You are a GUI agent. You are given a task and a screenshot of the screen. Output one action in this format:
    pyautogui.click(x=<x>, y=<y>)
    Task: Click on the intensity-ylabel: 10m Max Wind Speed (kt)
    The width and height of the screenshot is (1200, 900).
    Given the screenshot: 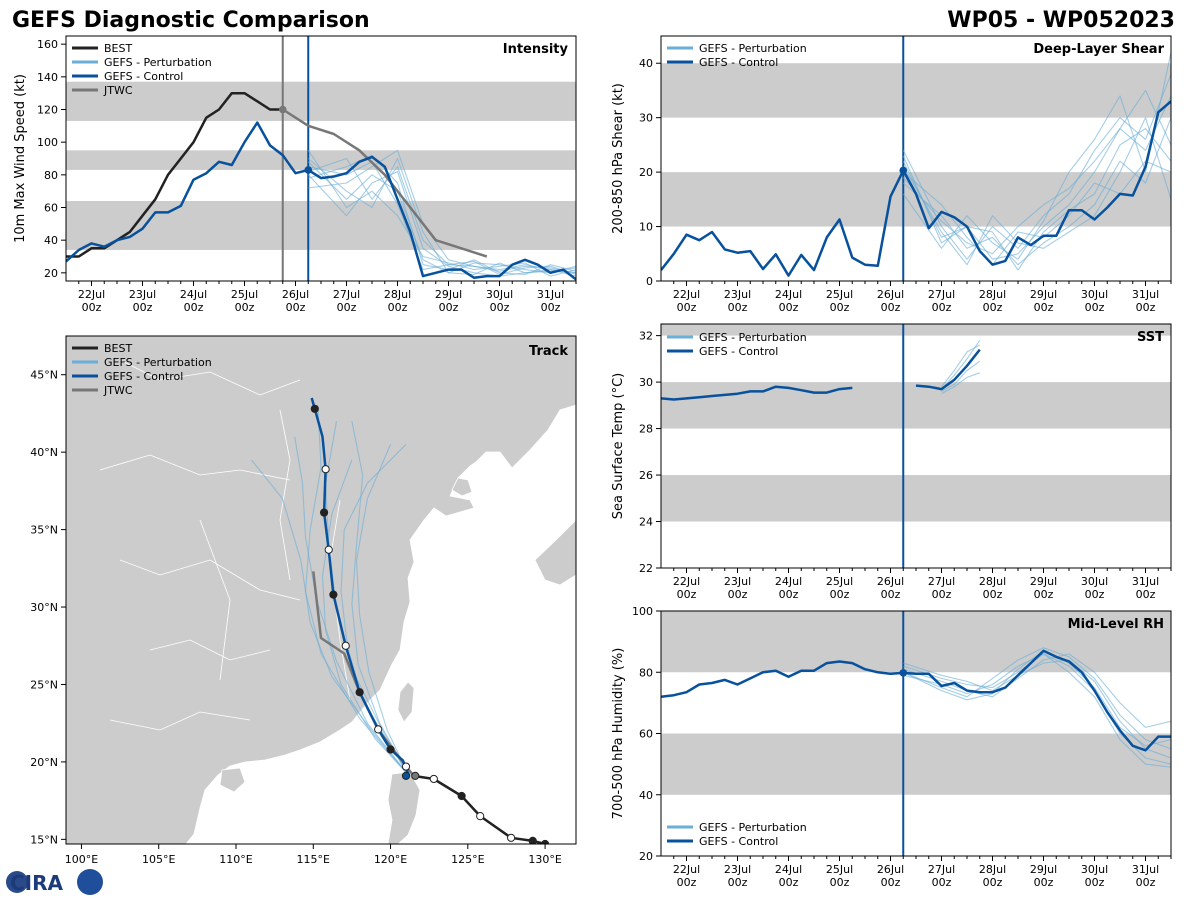 What is the action you would take?
    pyautogui.click(x=20, y=158)
    